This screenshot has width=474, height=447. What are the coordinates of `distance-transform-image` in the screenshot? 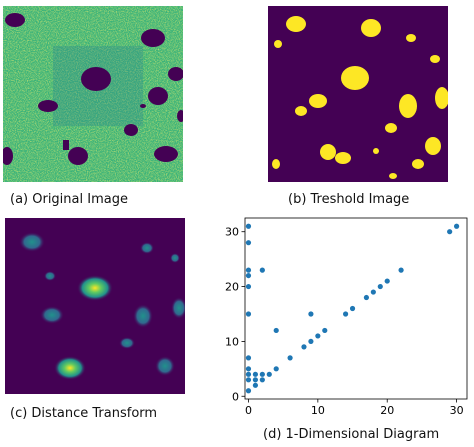 It's located at (95, 306).